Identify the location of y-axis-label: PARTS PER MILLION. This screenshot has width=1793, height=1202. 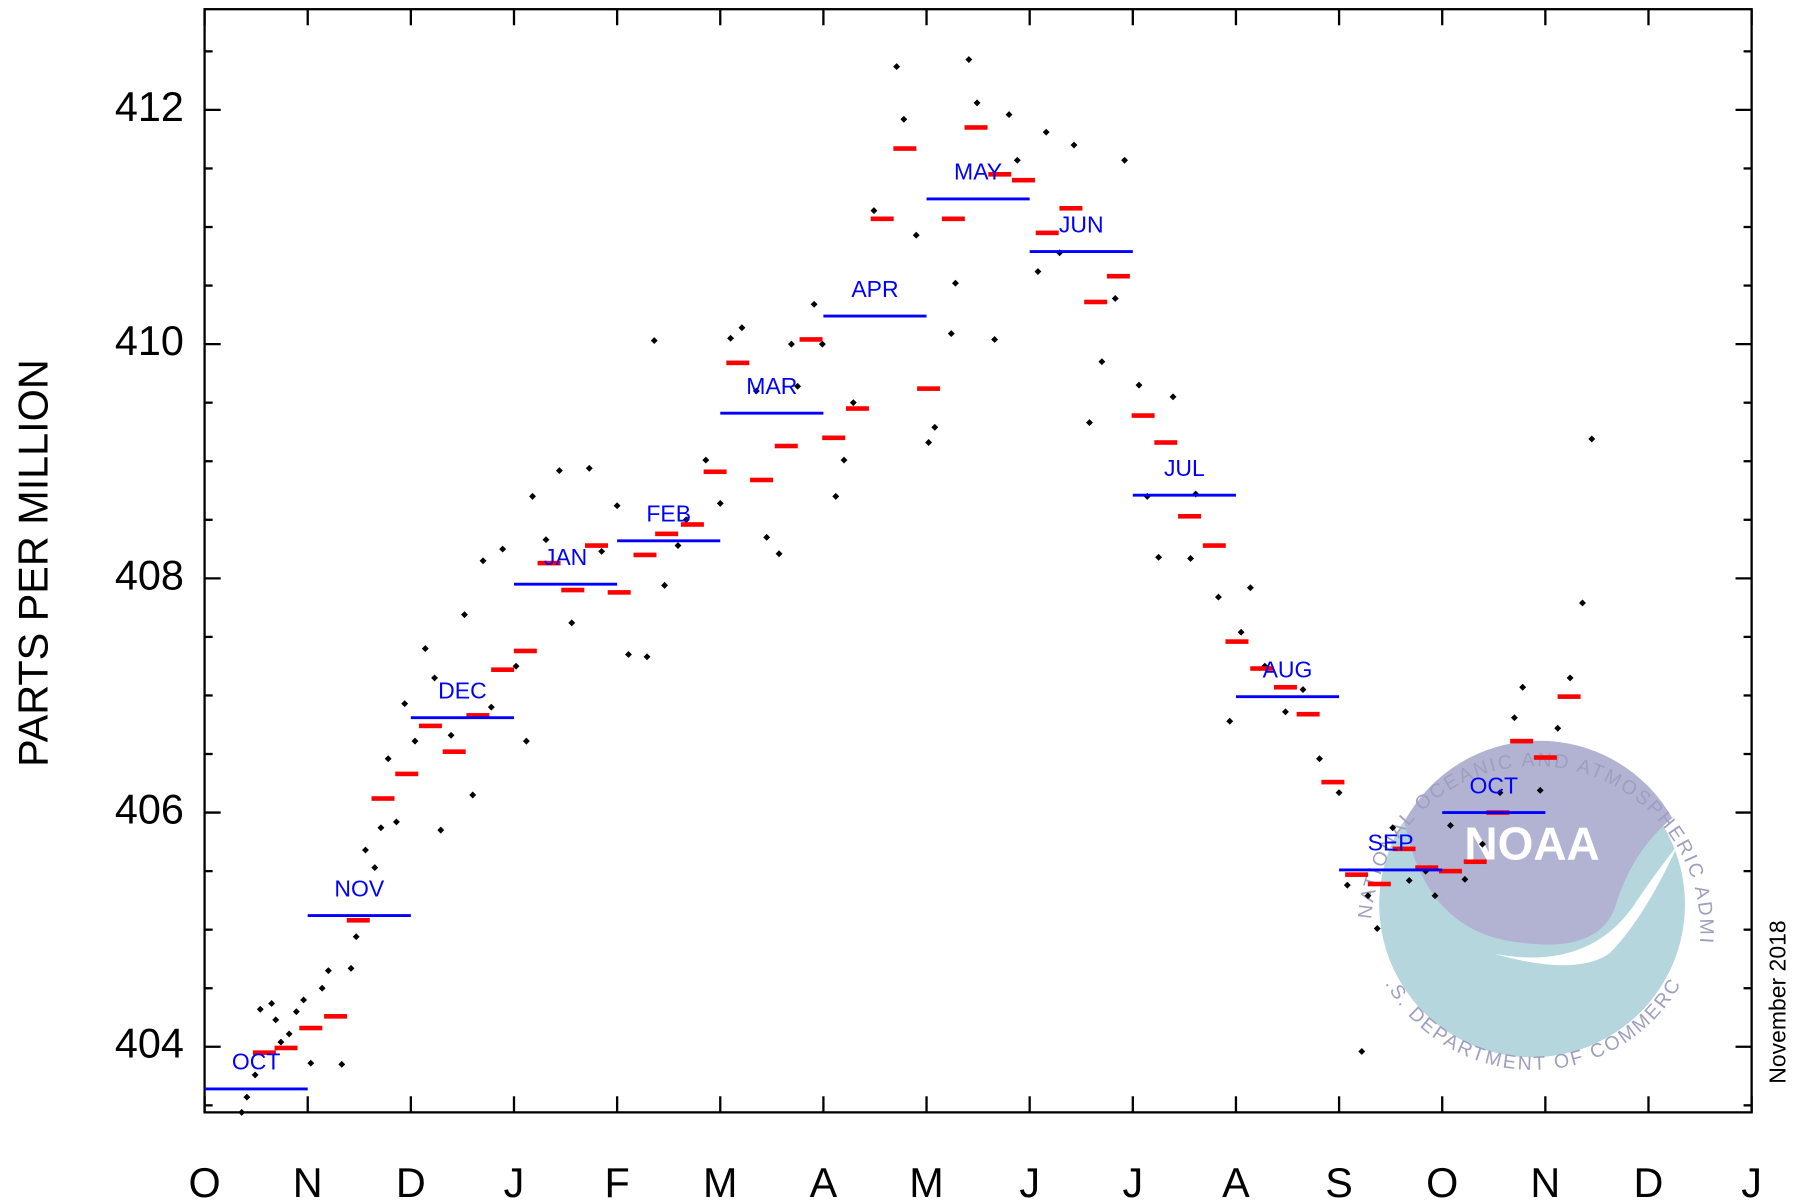
(34, 563).